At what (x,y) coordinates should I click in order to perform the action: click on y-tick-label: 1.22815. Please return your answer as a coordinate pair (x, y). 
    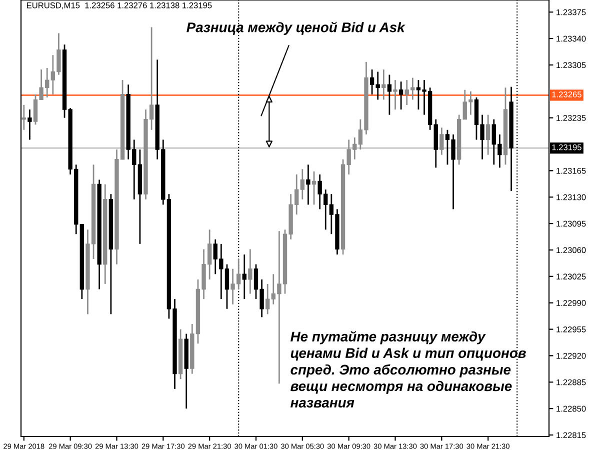
    Looking at the image, I should click on (571, 435).